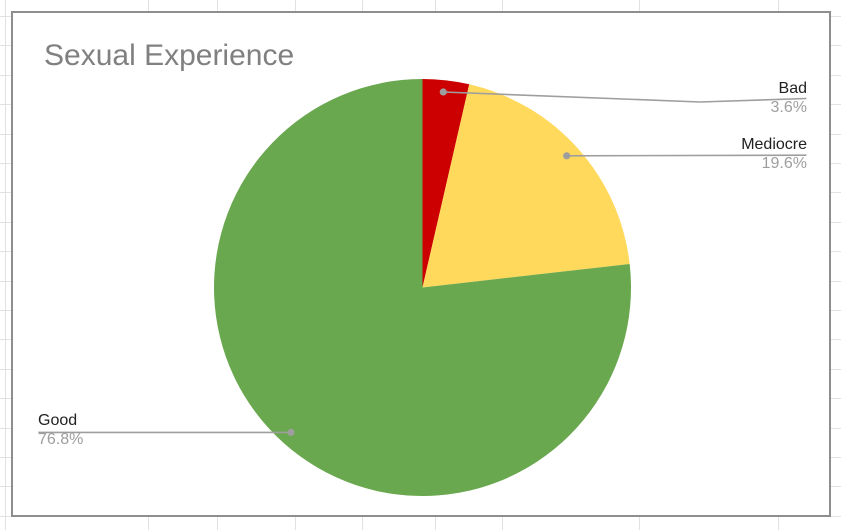 Image resolution: width=841 pixels, height=530 pixels. Describe the element at coordinates (58, 420) in the screenshot. I see `pie-label-good-name: Good` at that location.